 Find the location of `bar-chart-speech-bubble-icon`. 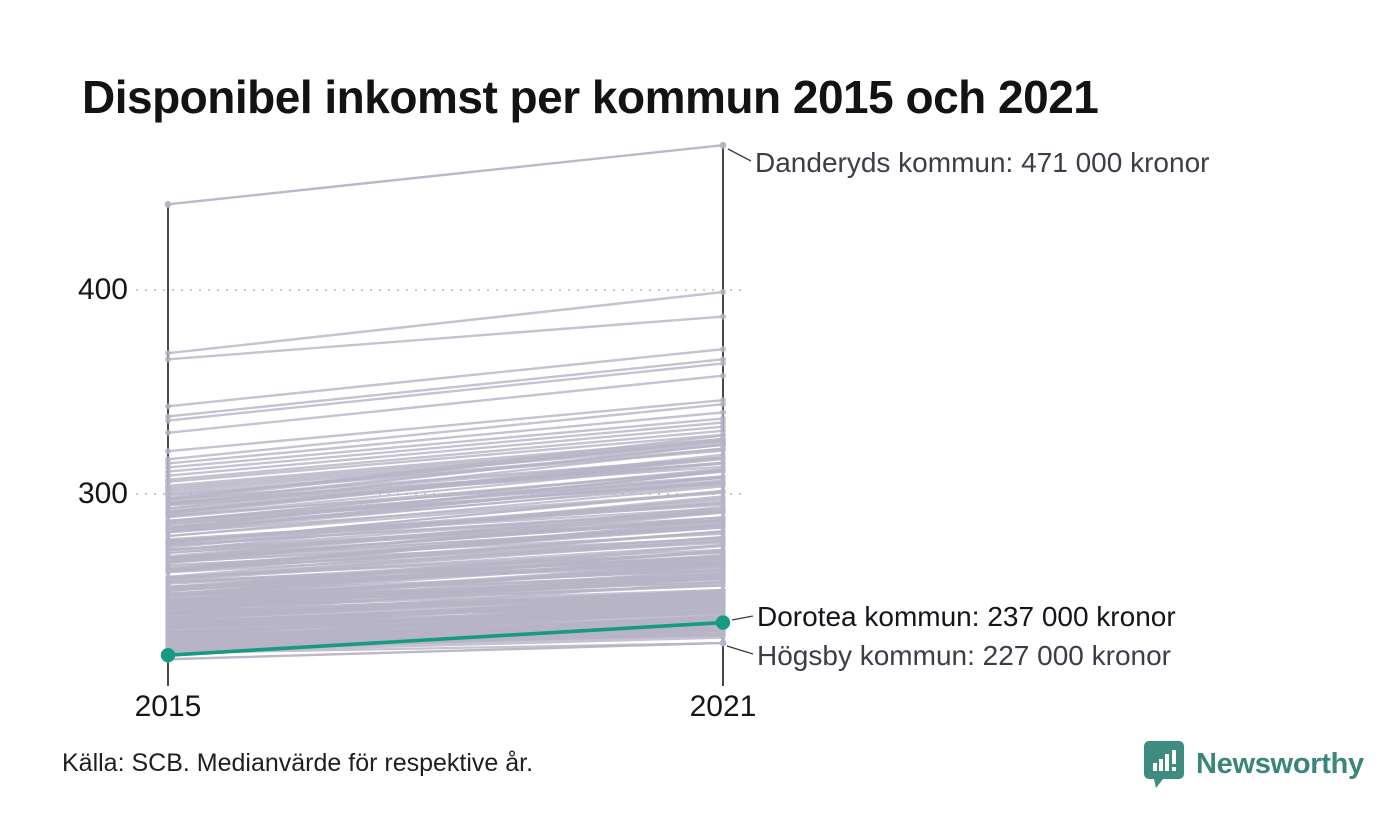

bar-chart-speech-bubble-icon is located at coordinates (1164, 764).